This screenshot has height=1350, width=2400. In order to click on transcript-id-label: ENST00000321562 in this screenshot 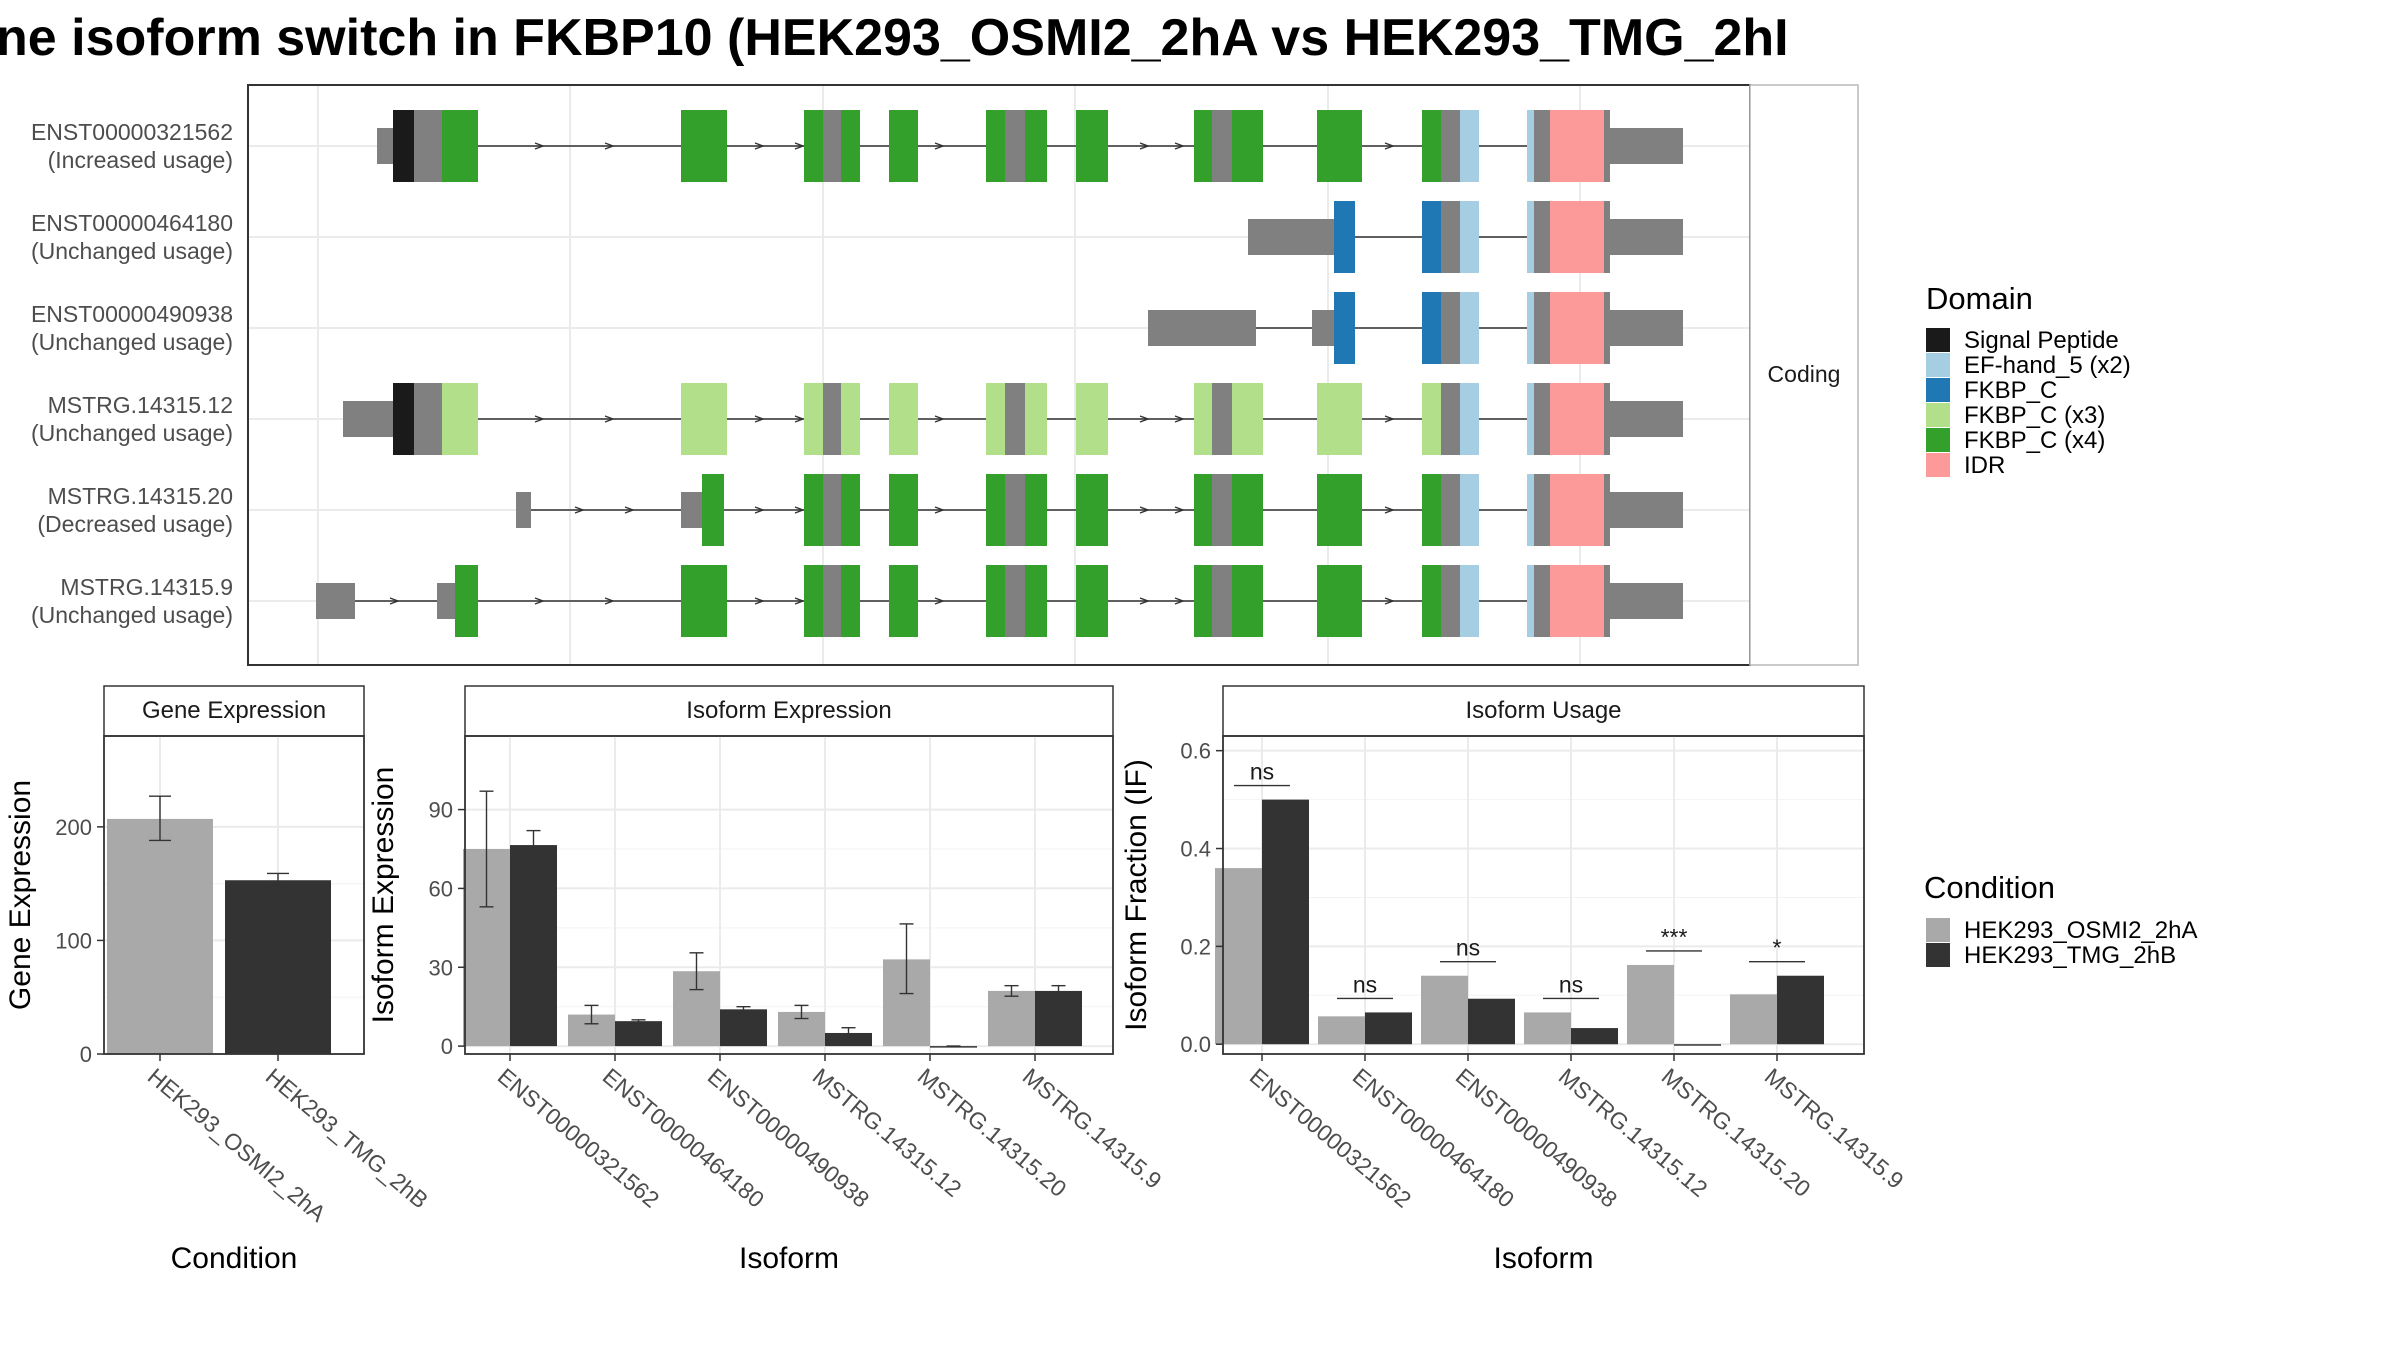, I will do `click(132, 132)`.